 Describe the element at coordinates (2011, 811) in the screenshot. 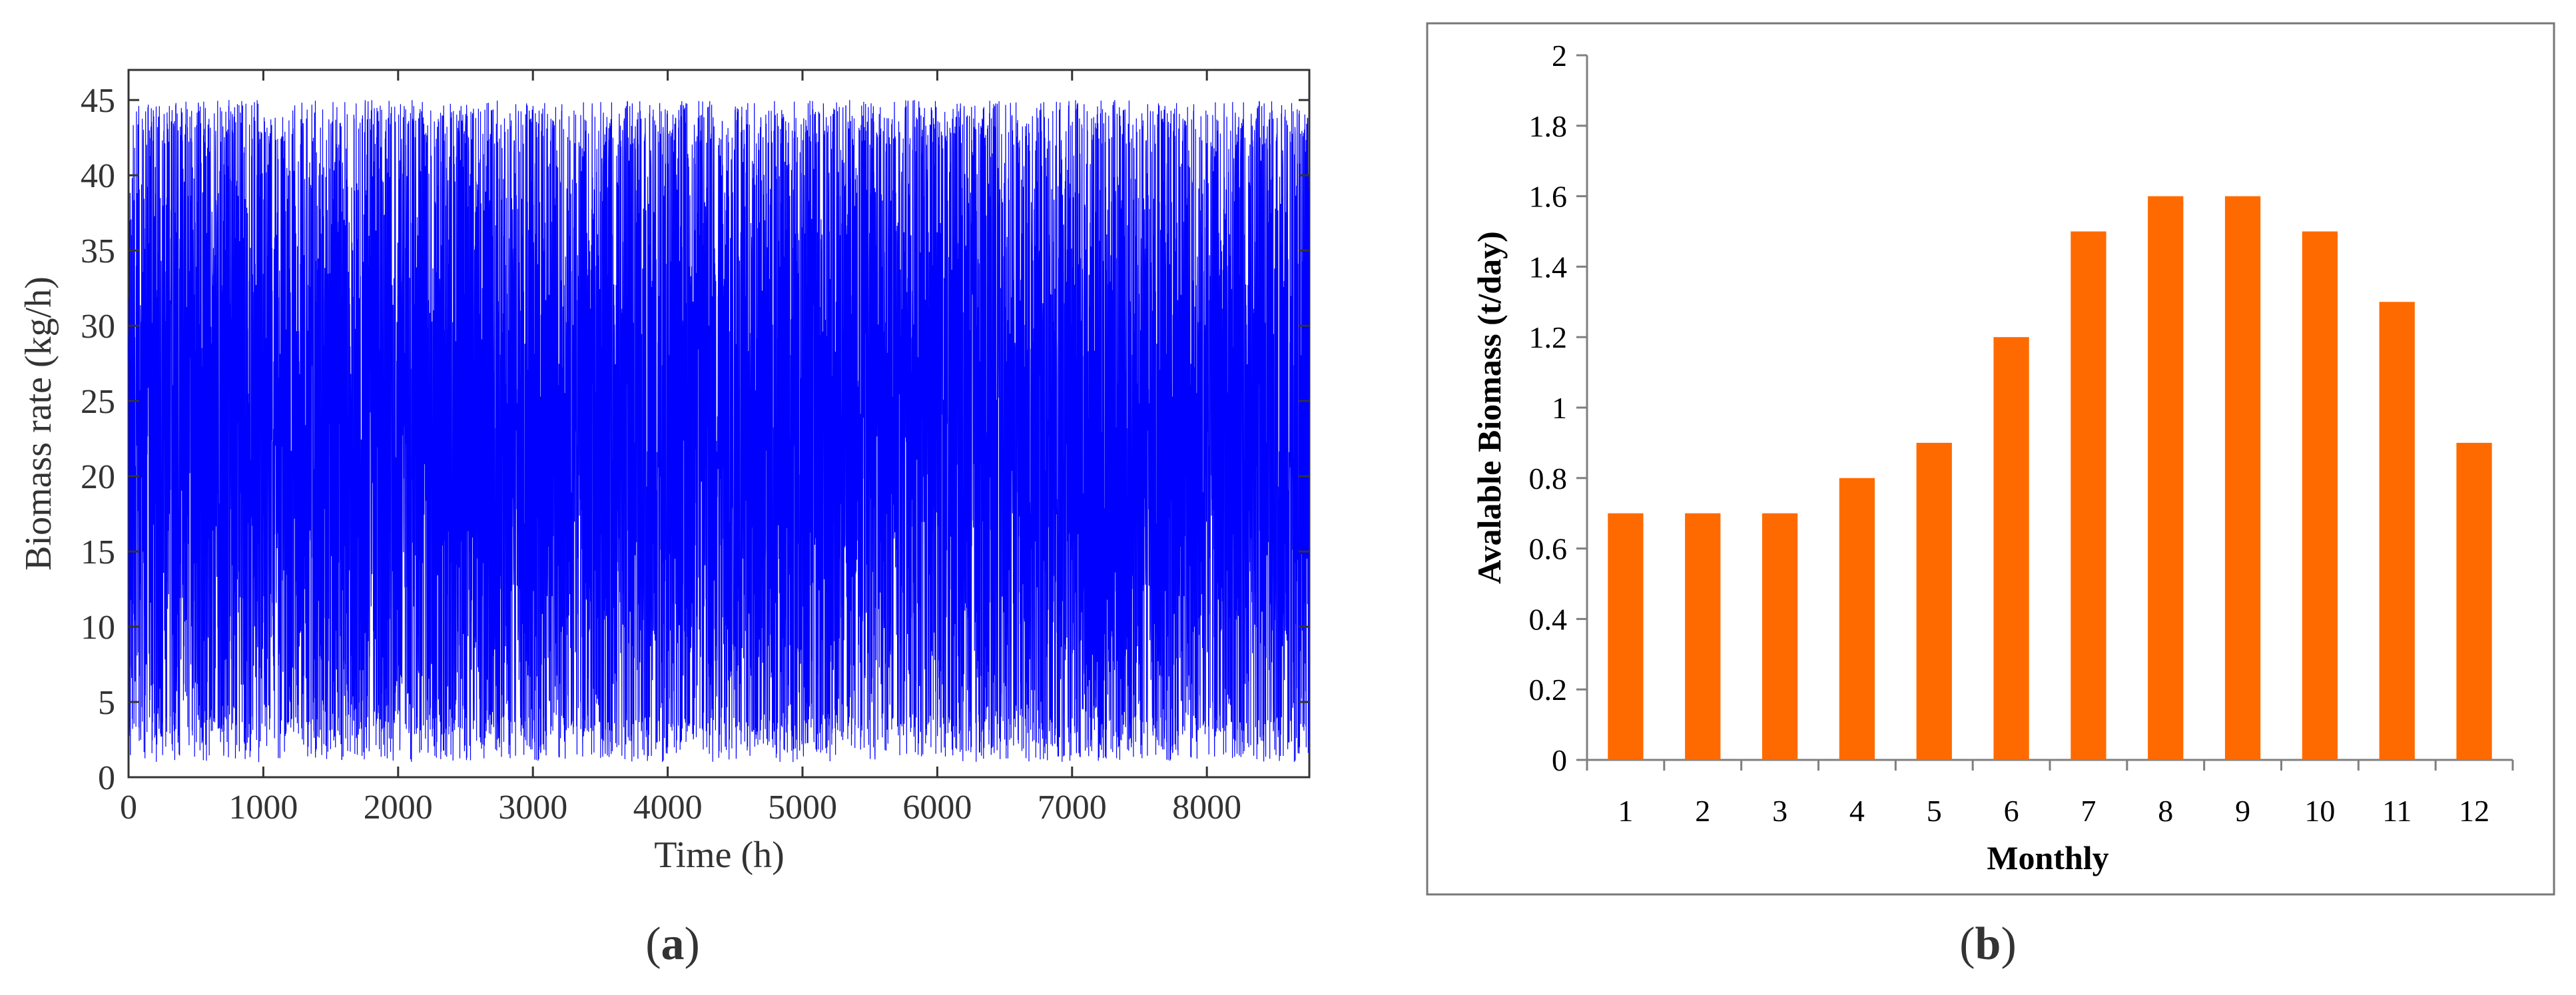

I see `panel-b-x-tick-label: 6` at that location.